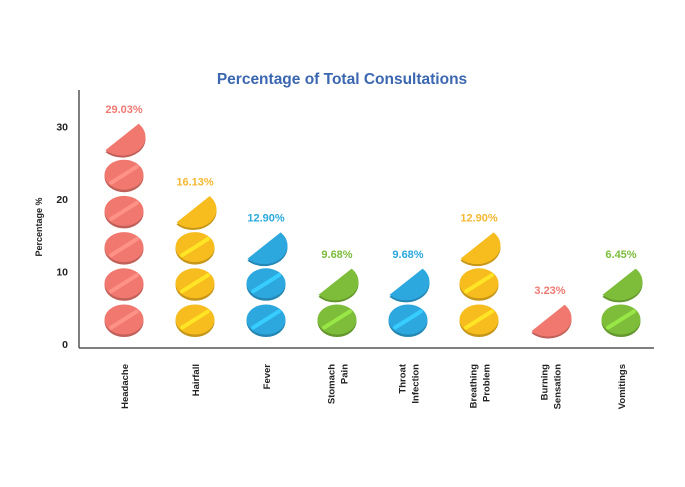 This screenshot has height=487, width=685. I want to click on x-tick-label: Hairfall, so click(196, 380).